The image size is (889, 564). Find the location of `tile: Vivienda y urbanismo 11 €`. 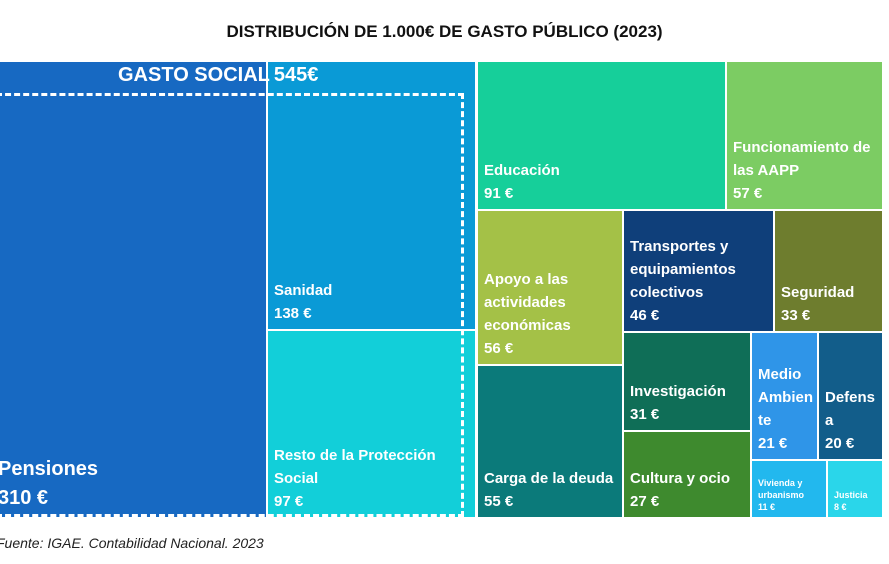

tile: Vivienda y urbanismo 11 € is located at coordinates (789, 489).